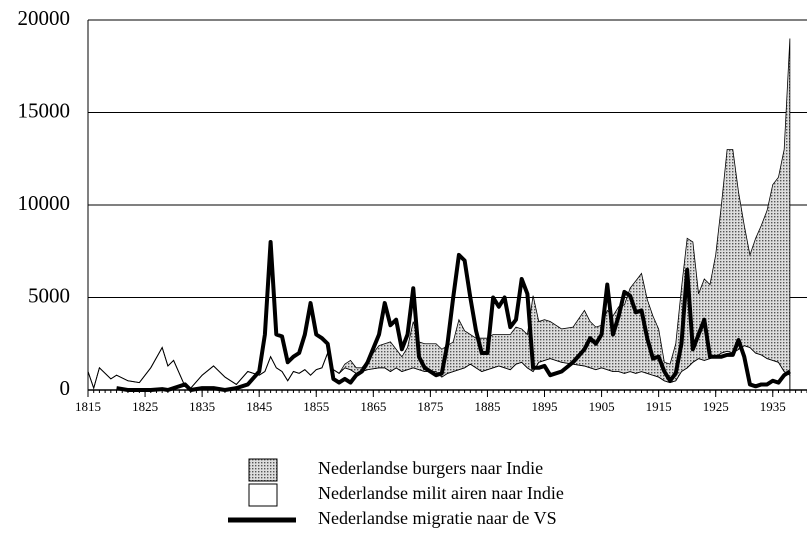 The image size is (807, 536). Describe the element at coordinates (430, 468) in the screenshot. I see `legend-label: Nederlandse burgers naar Indie` at that location.